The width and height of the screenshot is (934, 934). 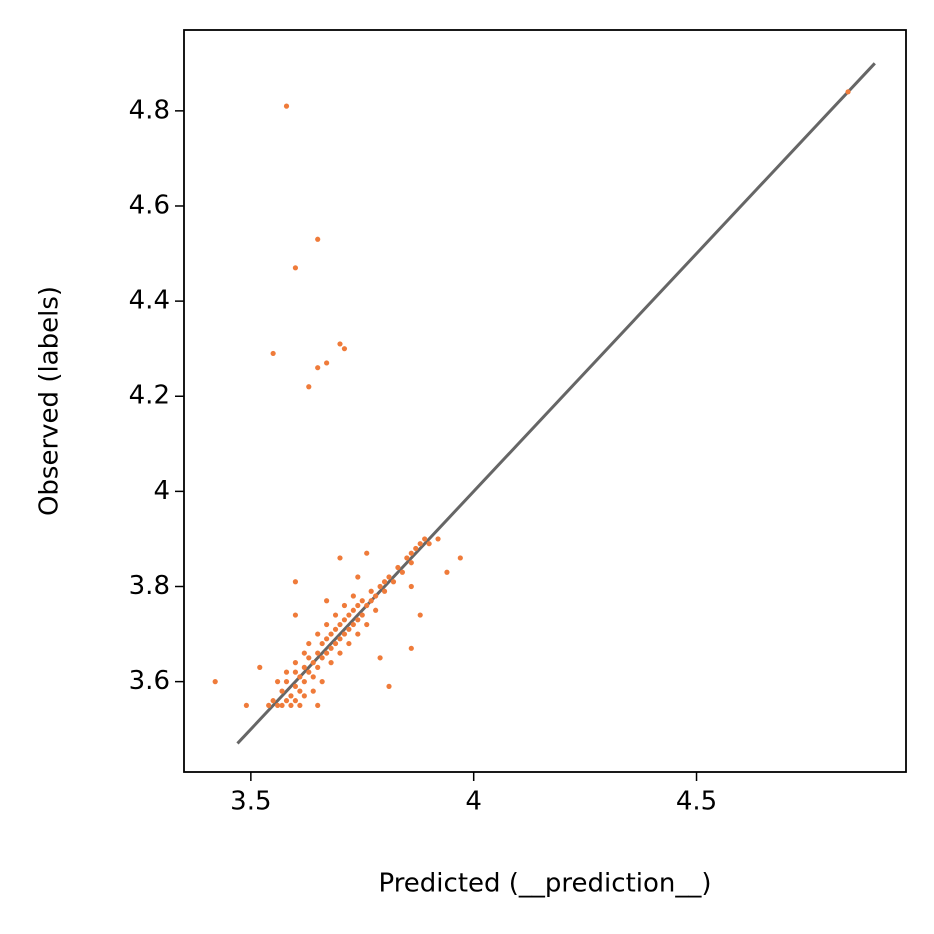 What do you see at coordinates (149, 396) in the screenshot?
I see `y-tick-label: 4.2` at bounding box center [149, 396].